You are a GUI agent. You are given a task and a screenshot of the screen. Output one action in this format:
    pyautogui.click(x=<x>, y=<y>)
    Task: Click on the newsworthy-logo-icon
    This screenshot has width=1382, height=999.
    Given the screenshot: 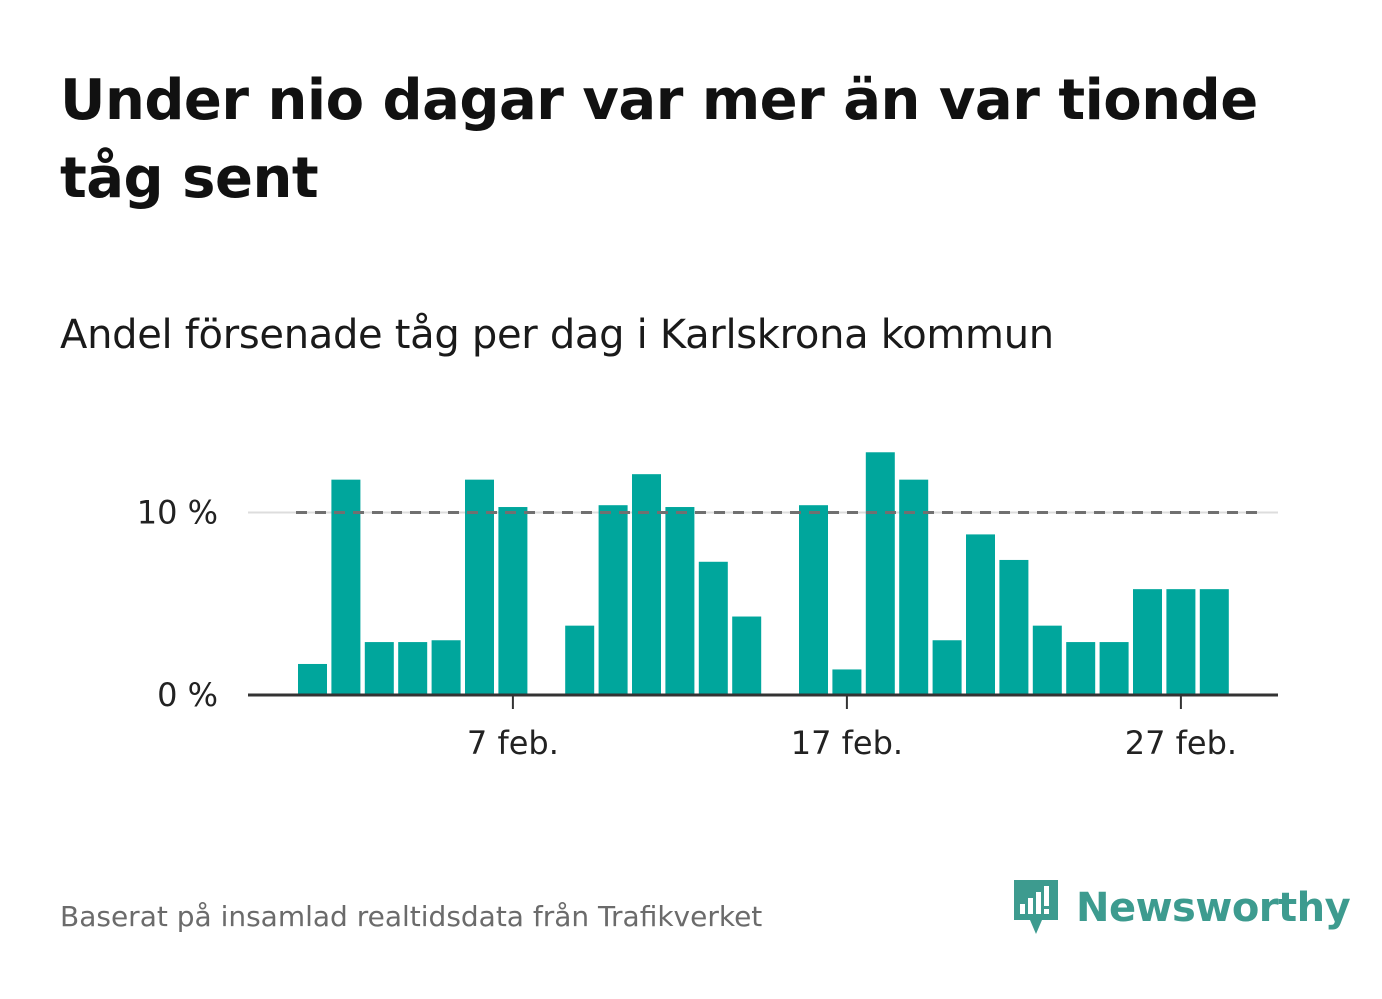 What is the action you would take?
    pyautogui.click(x=1036, y=907)
    